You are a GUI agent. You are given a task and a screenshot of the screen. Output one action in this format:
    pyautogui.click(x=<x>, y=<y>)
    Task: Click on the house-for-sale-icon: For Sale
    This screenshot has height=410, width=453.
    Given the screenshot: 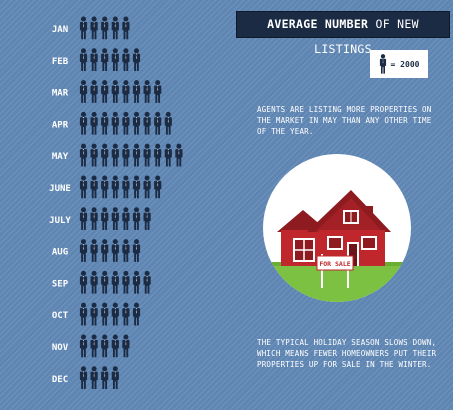 What is the action you would take?
    pyautogui.click(x=337, y=246)
    